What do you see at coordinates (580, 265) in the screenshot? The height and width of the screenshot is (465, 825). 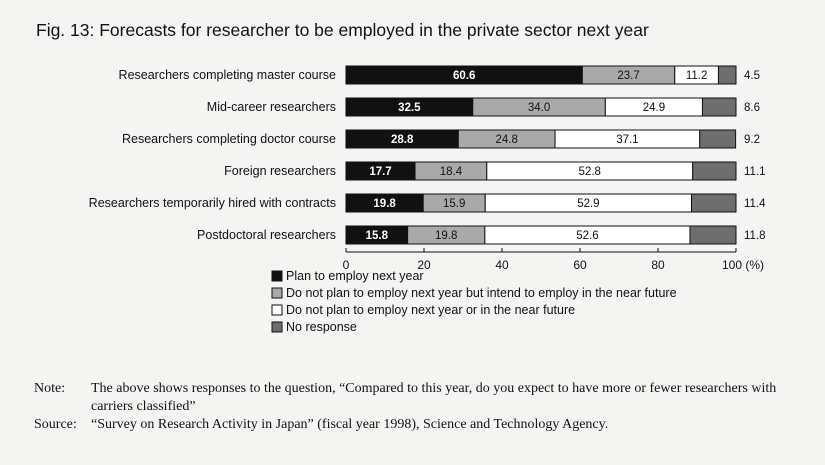 I see `x-tick-label: 60` at bounding box center [580, 265].